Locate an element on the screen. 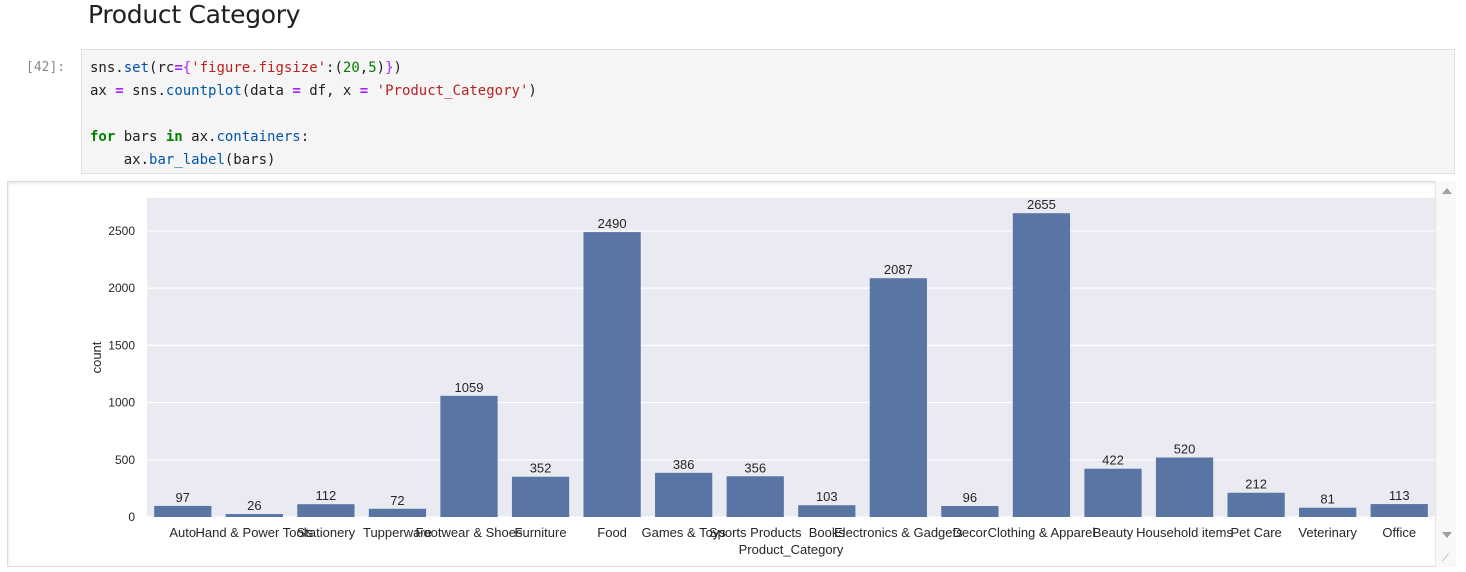  x-tick-label: Beauty is located at coordinates (1113, 532).